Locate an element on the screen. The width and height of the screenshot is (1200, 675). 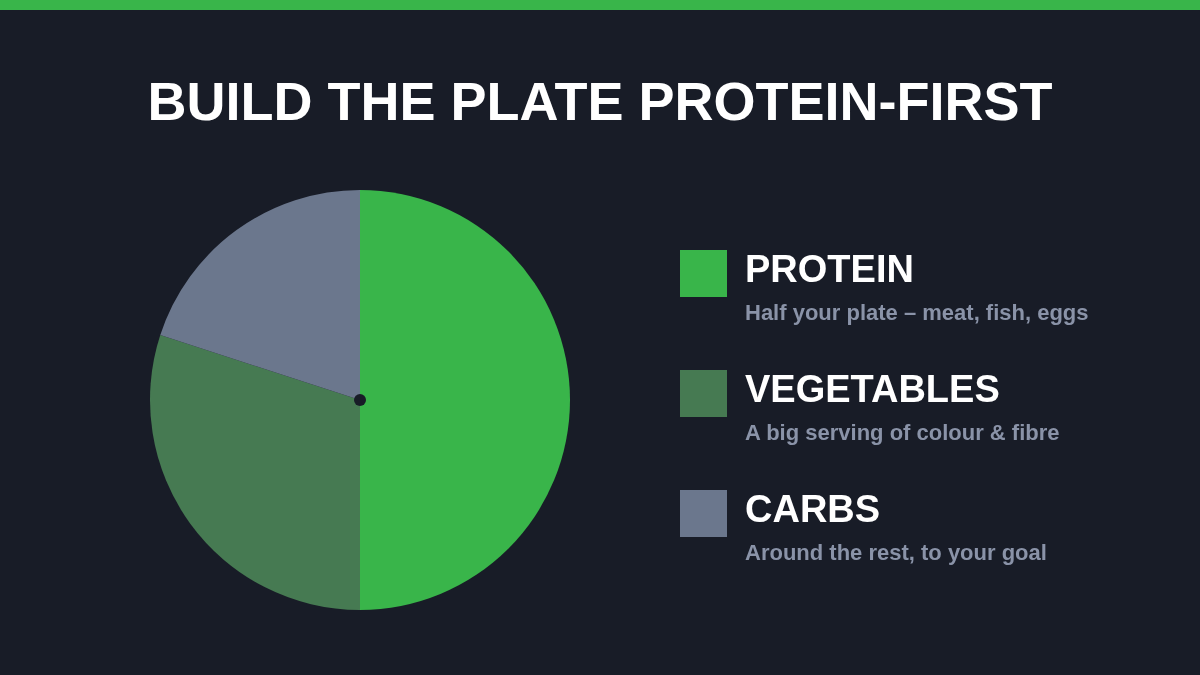
legend-label: PROTEIN is located at coordinates (829, 269).